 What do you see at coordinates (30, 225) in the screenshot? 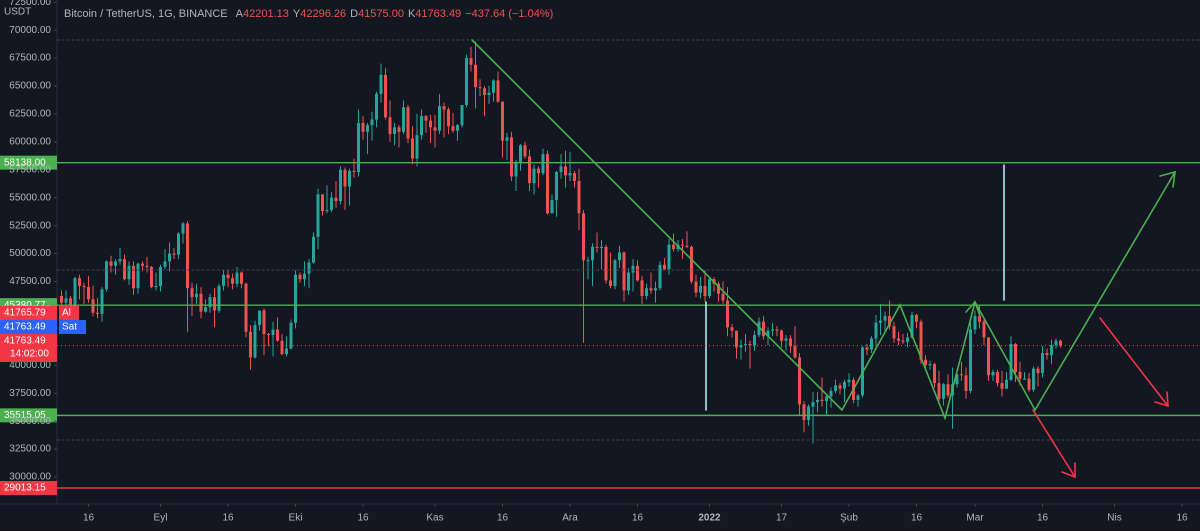
I see `y-tick-label: 52500.00` at bounding box center [30, 225].